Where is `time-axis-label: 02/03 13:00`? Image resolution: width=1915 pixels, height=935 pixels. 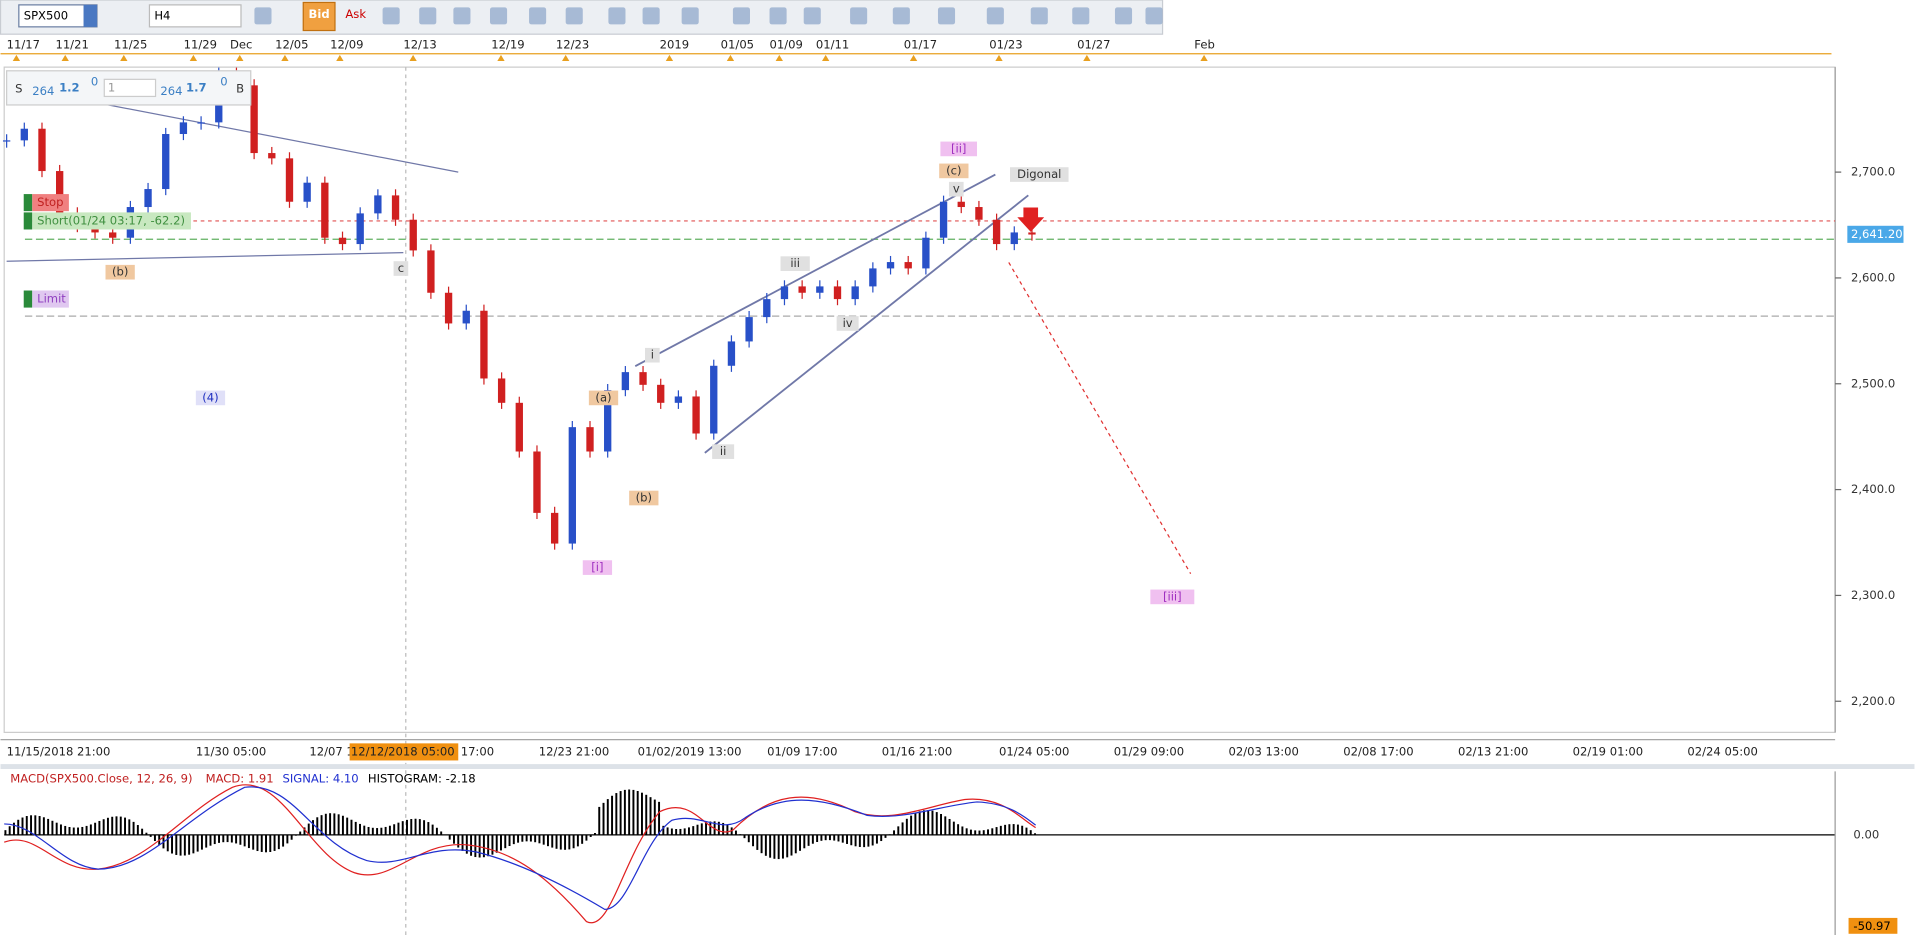
time-axis-label: 02/03 13:00 is located at coordinates (1263, 751).